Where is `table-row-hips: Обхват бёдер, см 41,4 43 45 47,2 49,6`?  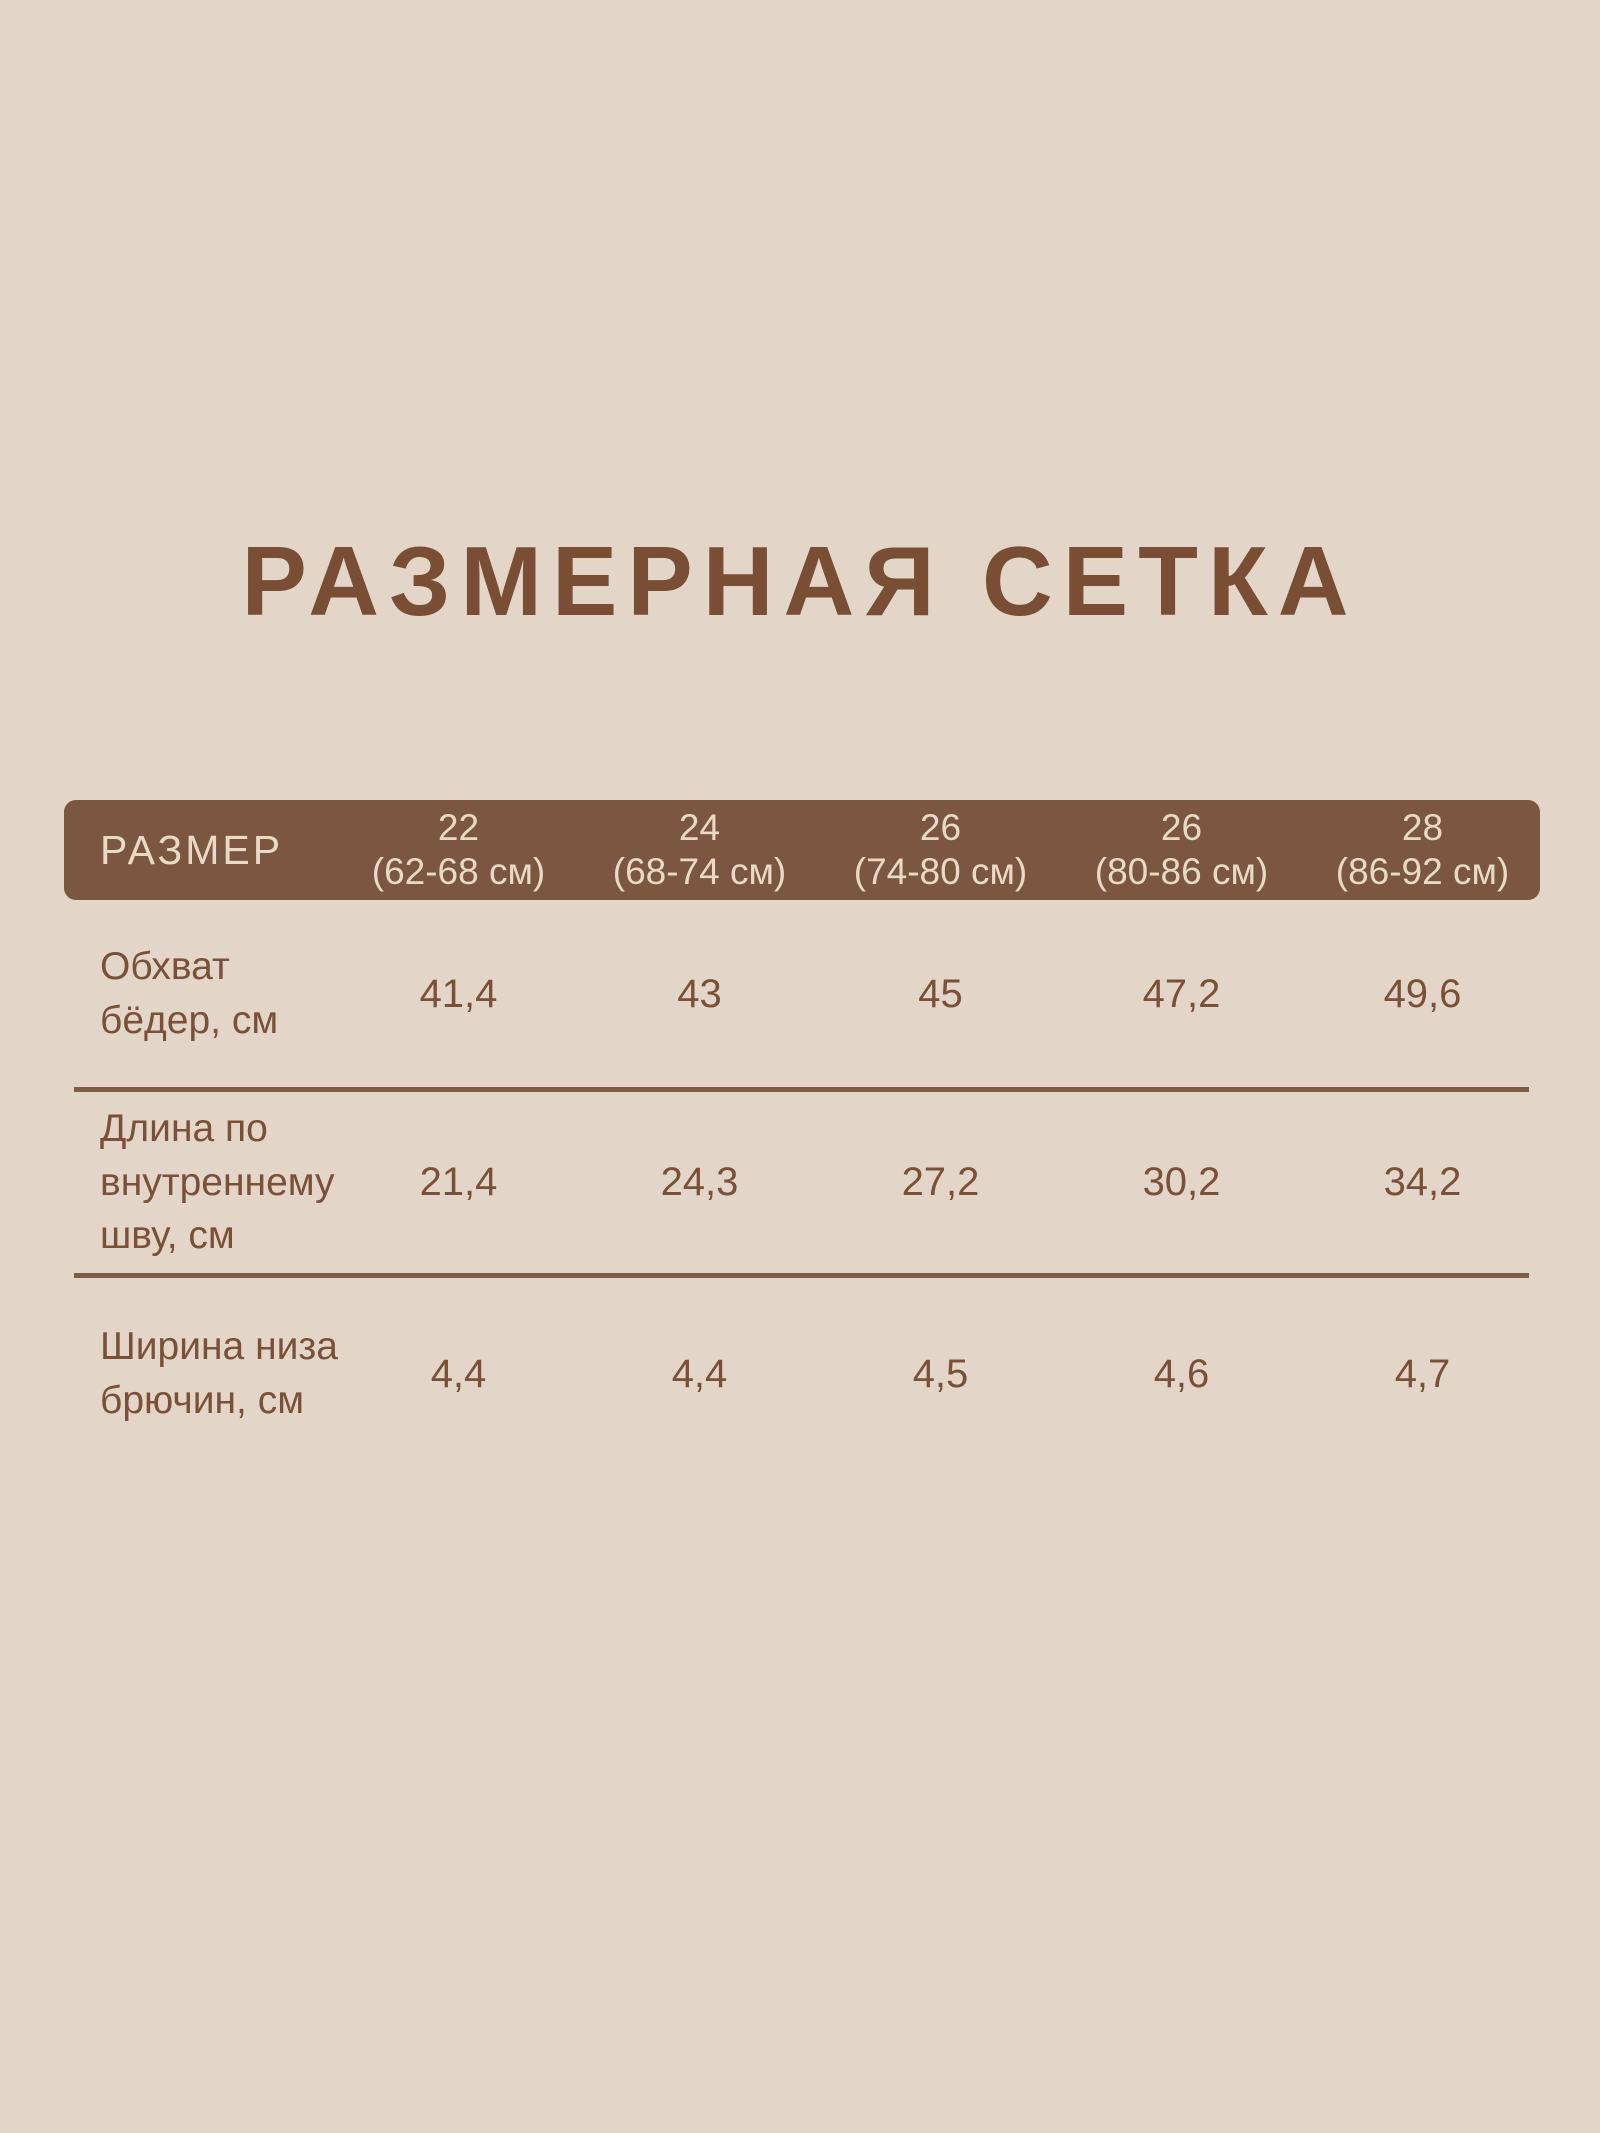
table-row-hips: Обхват бёдер, см 41,4 43 45 47,2 49,6 is located at coordinates (802, 994).